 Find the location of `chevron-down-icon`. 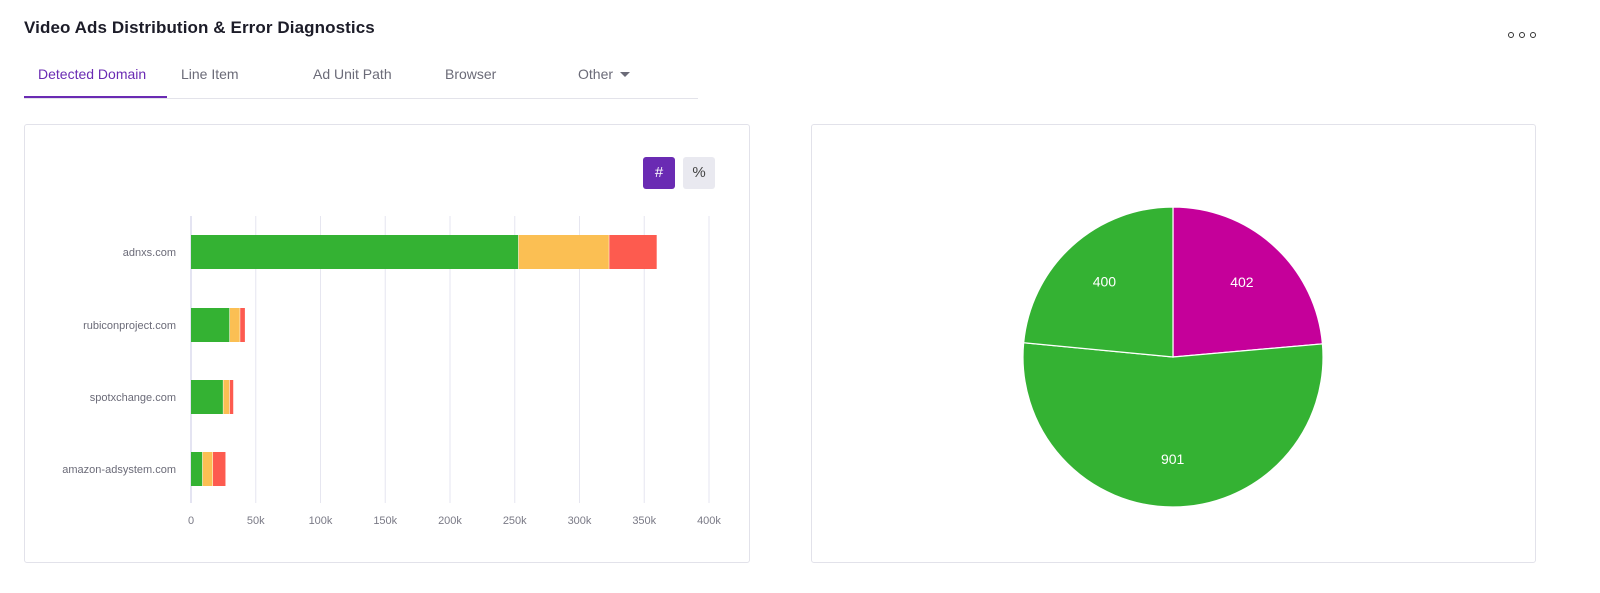

chevron-down-icon is located at coordinates (625, 74).